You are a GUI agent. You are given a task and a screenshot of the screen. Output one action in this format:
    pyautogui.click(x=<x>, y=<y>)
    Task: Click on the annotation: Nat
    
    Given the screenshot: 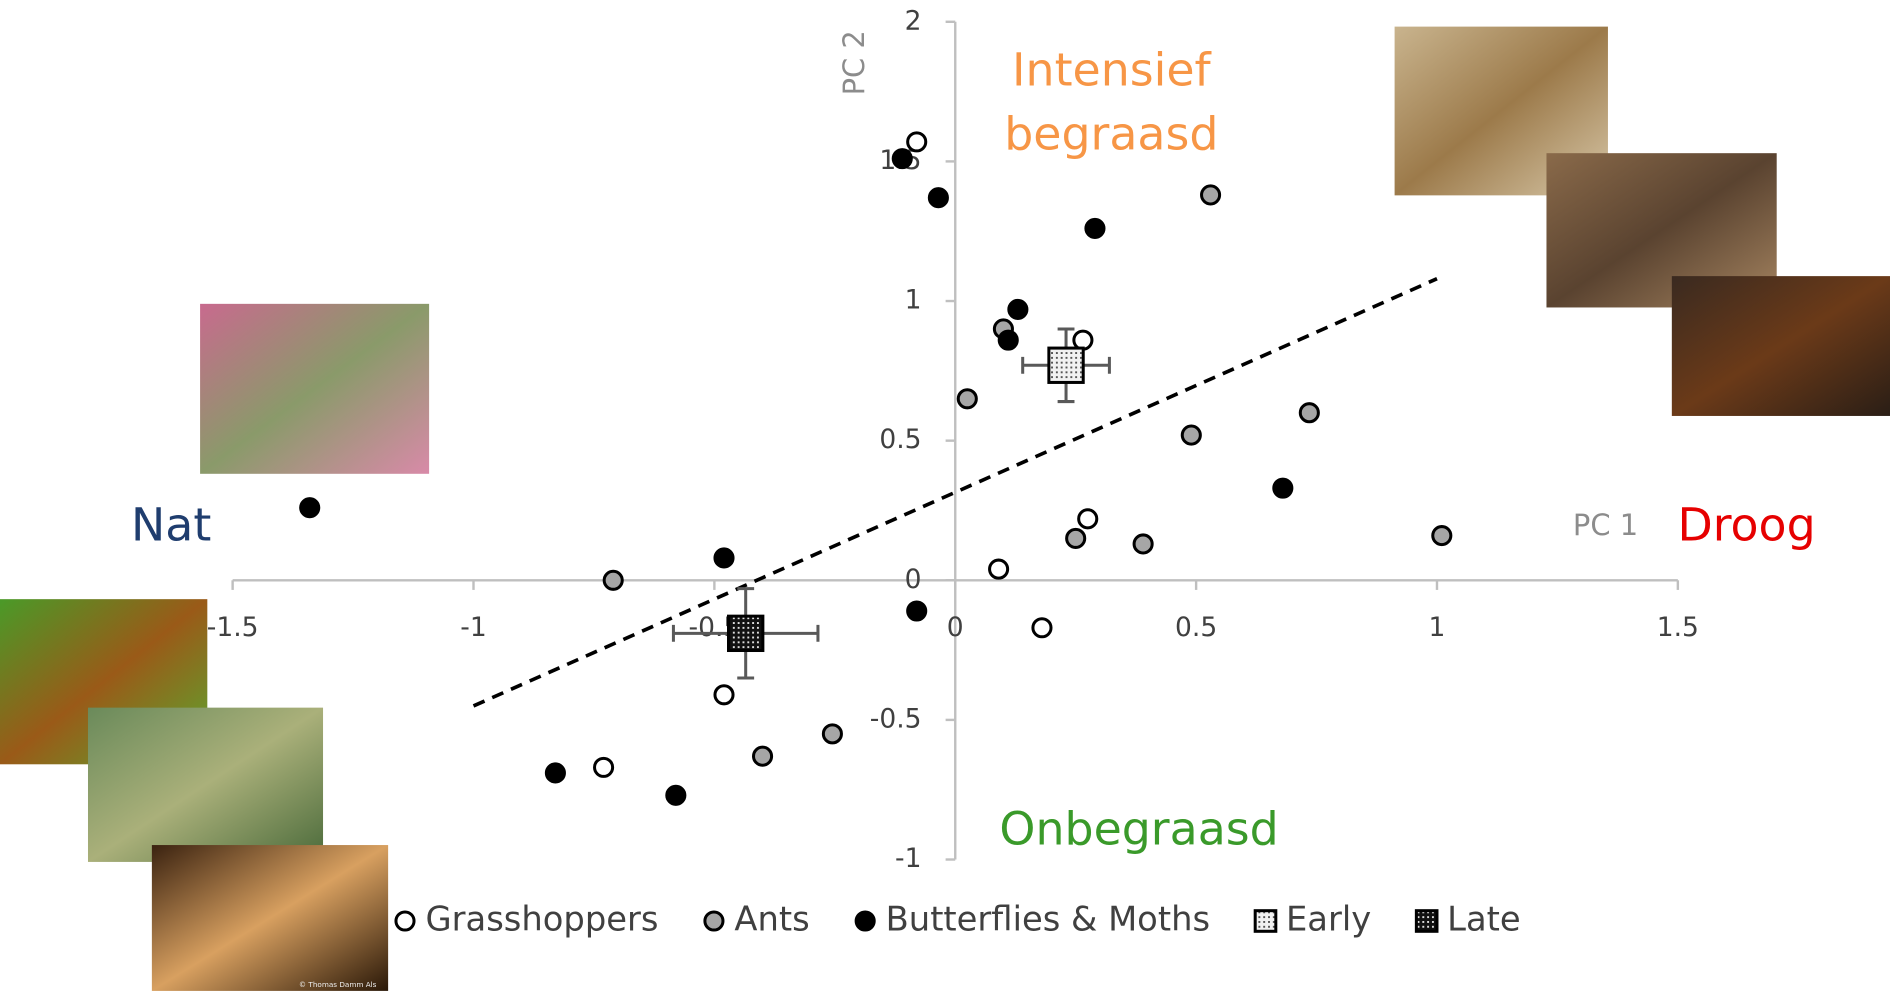 What is the action you would take?
    pyautogui.click(x=171, y=525)
    